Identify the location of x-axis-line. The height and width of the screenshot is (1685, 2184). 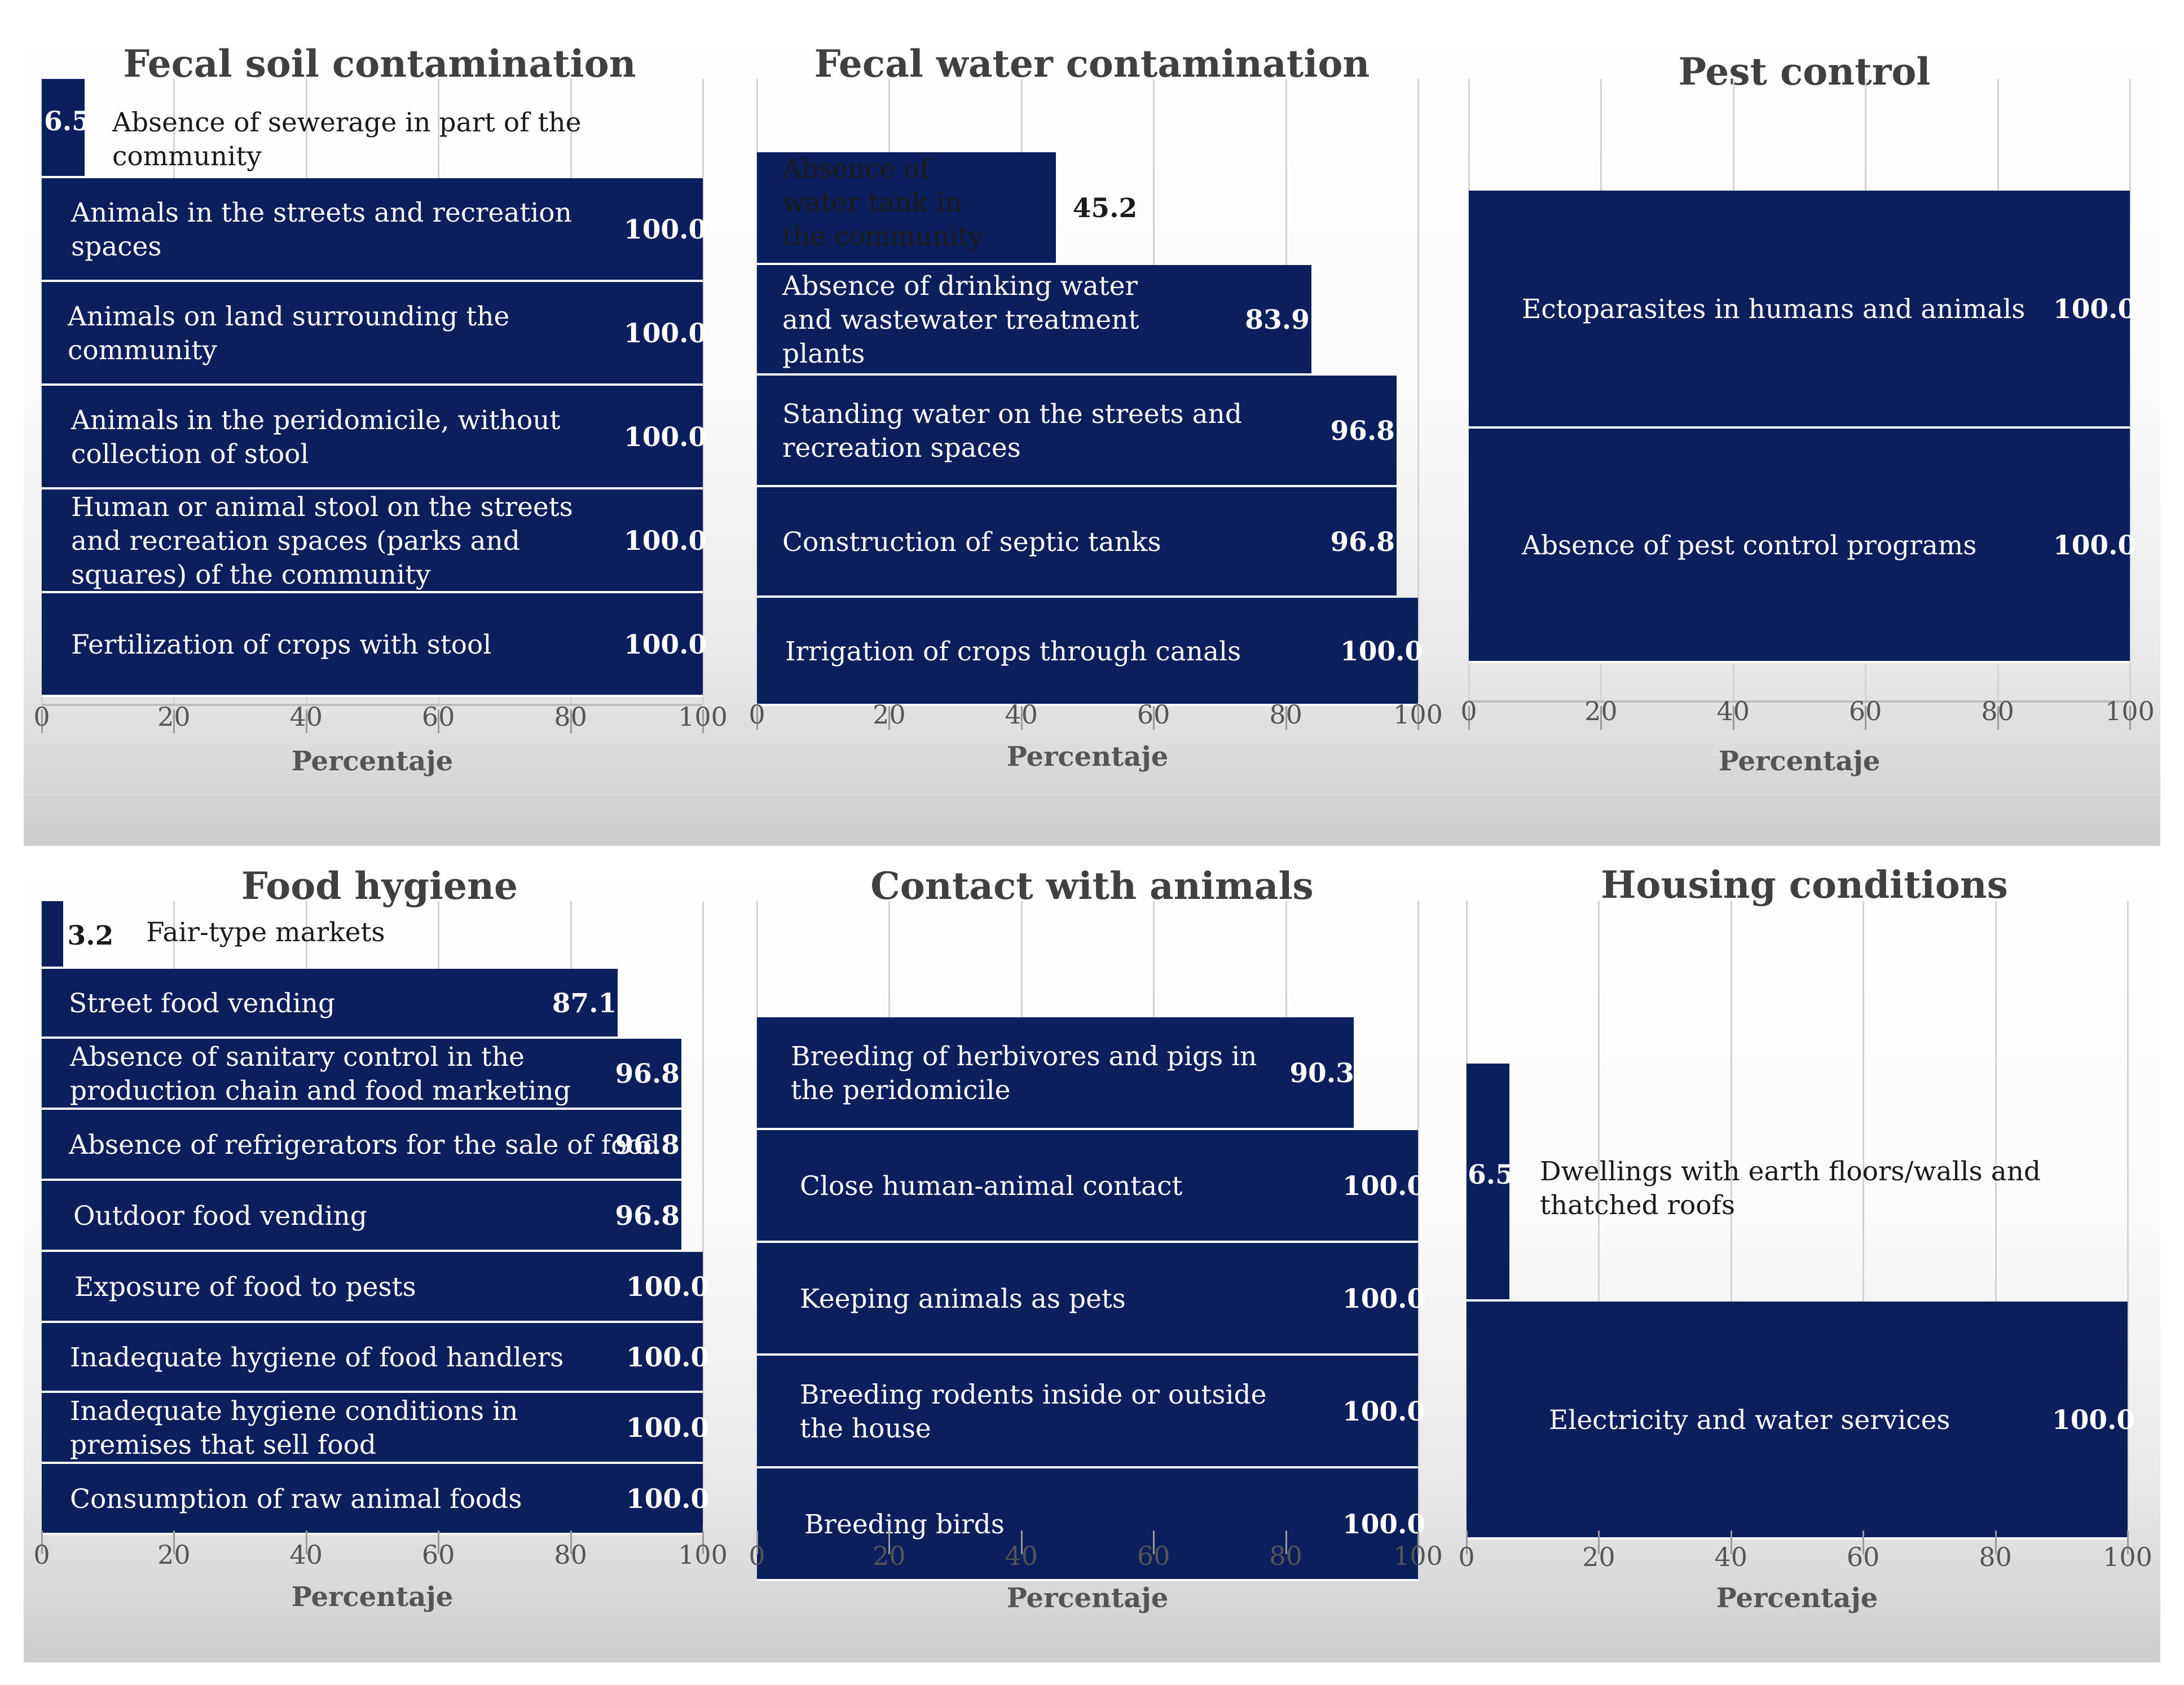
(372, 705).